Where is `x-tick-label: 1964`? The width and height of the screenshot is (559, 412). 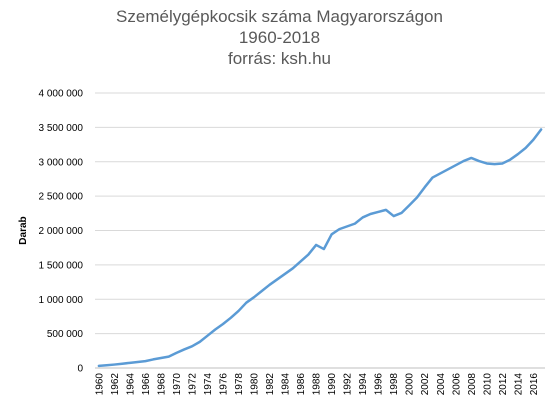
x-tick-label: 1964 is located at coordinates (130, 384).